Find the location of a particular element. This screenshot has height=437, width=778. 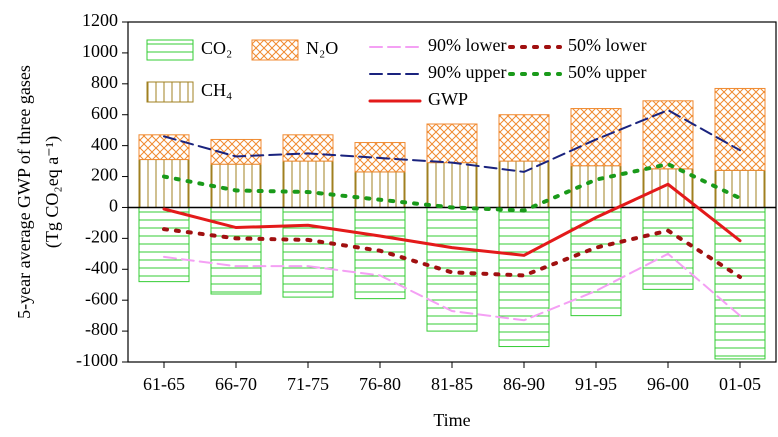

y-tick-label: 800 is located at coordinates (104, 82).